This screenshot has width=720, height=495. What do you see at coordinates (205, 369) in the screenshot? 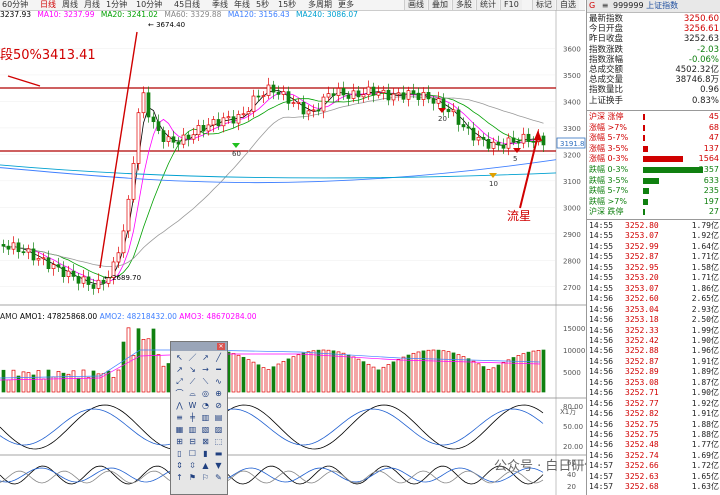
I see `draw-tool-icon: →` at bounding box center [205, 369].